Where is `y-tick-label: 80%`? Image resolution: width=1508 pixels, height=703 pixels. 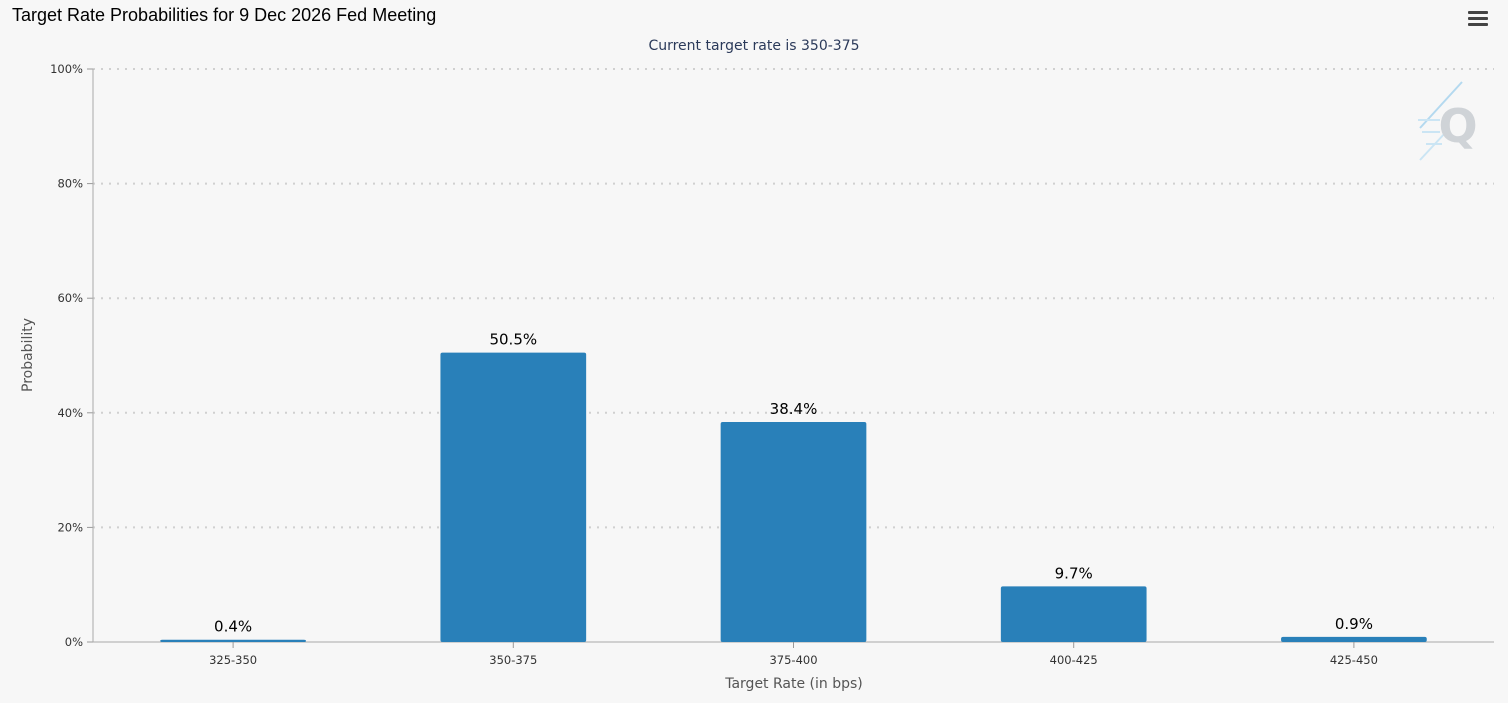 y-tick-label: 80% is located at coordinates (70, 184).